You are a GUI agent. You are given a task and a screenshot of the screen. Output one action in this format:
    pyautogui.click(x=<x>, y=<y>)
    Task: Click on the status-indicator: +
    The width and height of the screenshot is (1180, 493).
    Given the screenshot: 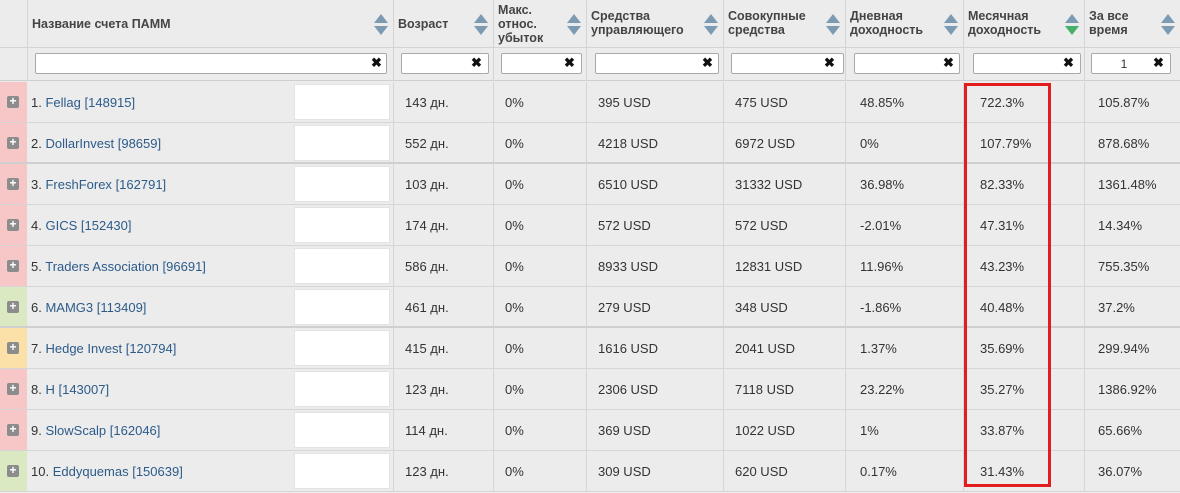 What is the action you would take?
    pyautogui.click(x=13, y=471)
    